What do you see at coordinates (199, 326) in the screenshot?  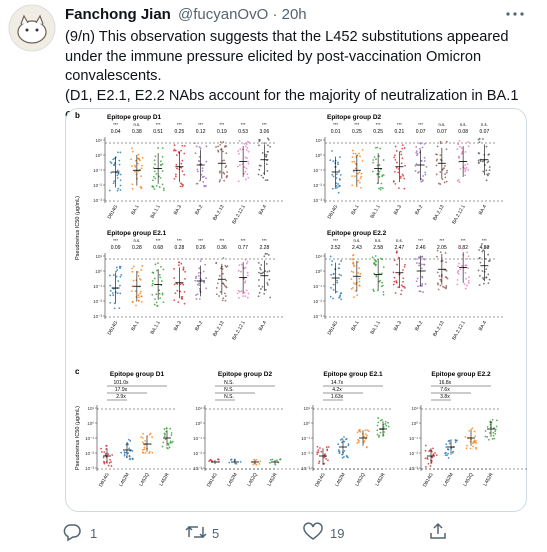 I see `x-tick-label: BA.2` at bounding box center [199, 326].